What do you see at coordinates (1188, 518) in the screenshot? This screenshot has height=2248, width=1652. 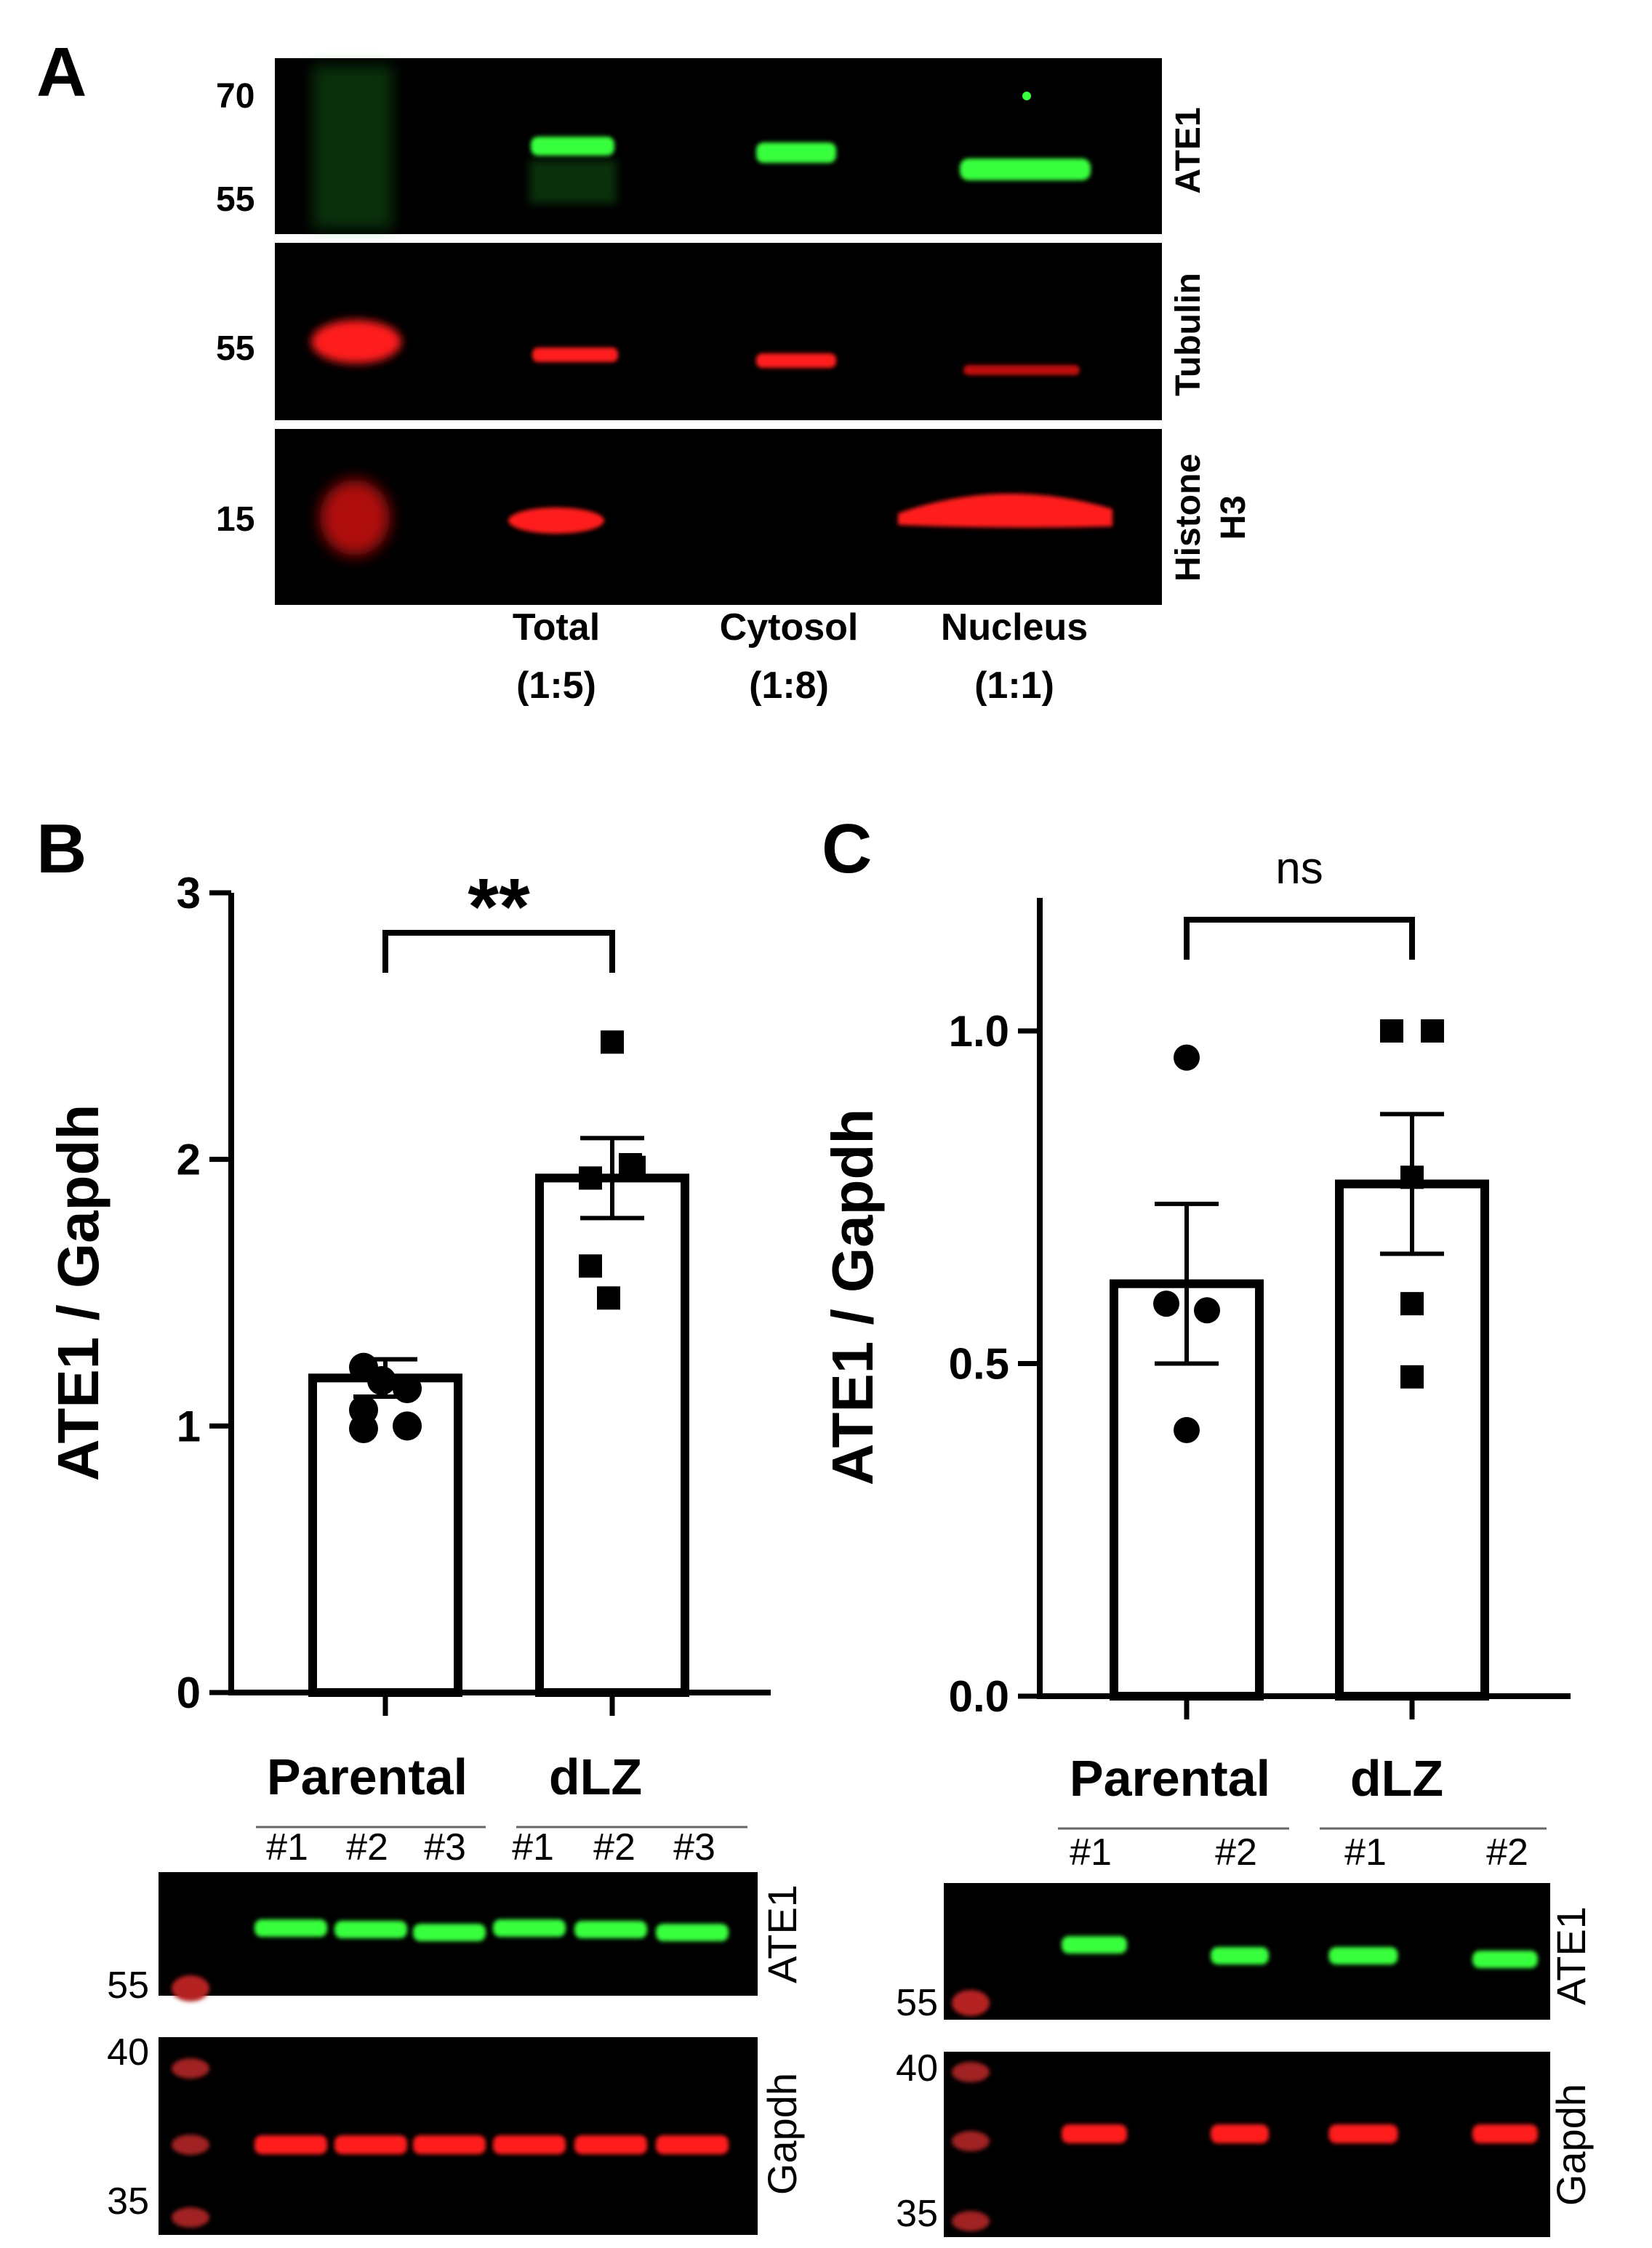 I see `row-label-histone: Histone` at bounding box center [1188, 518].